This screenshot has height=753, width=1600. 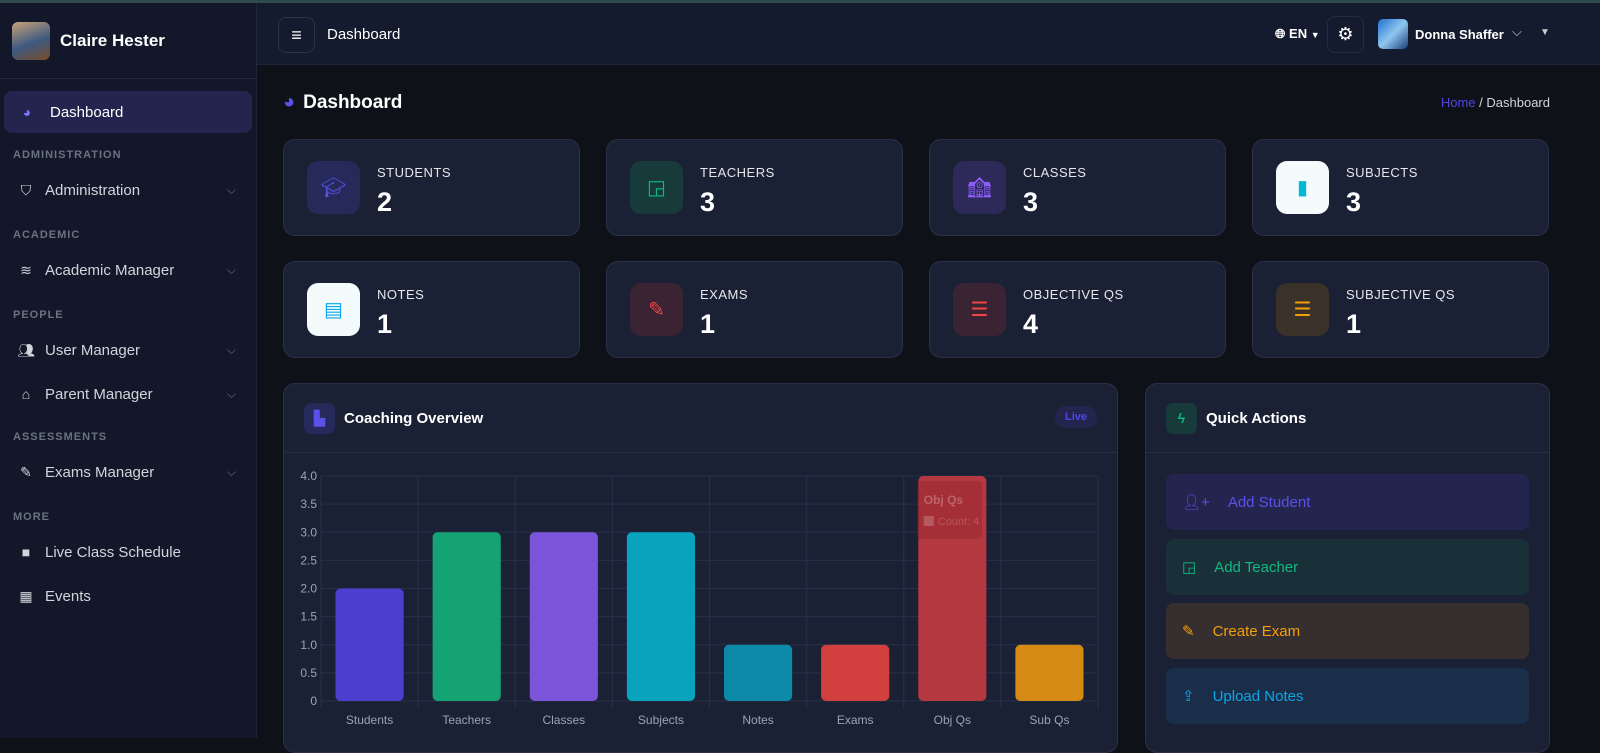 I want to click on action-label: Create Exam, so click(x=1256, y=631).